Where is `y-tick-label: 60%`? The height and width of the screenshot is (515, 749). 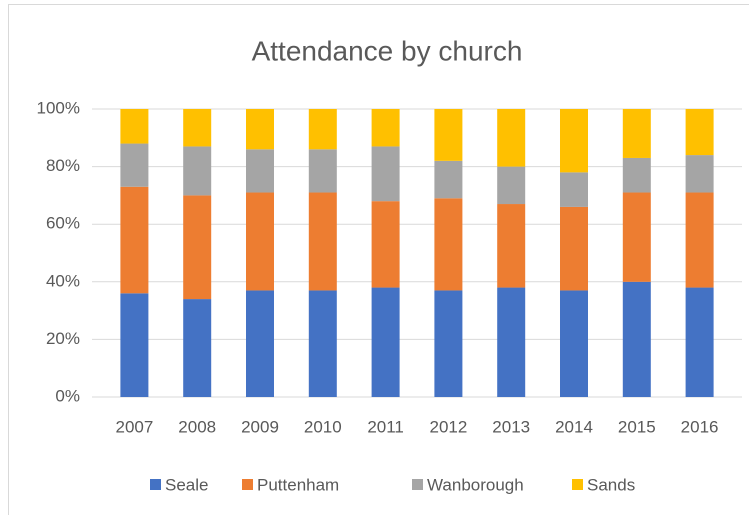 y-tick-label: 60% is located at coordinates (63, 223).